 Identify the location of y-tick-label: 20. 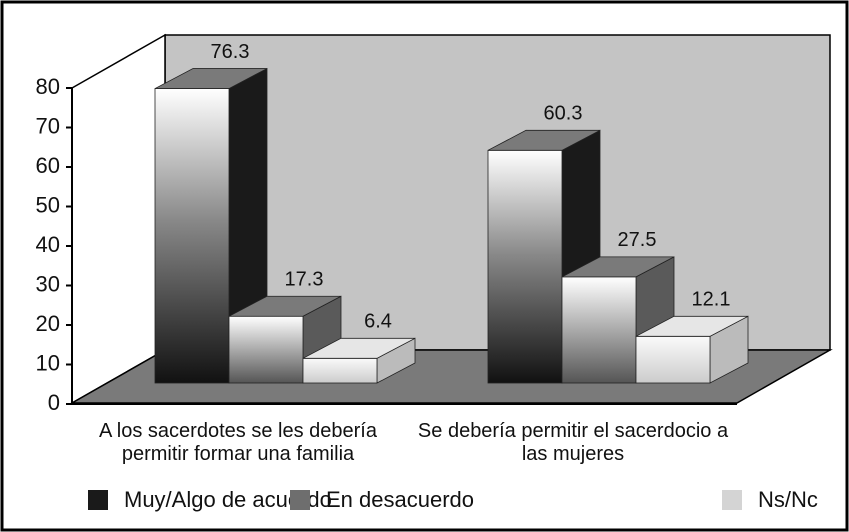
(48, 323).